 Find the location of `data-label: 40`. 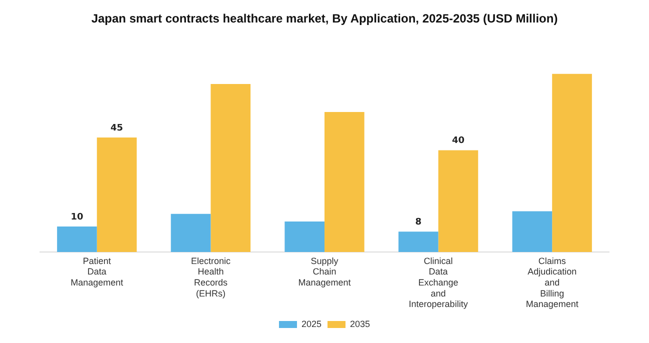

data-label: 40 is located at coordinates (458, 141).